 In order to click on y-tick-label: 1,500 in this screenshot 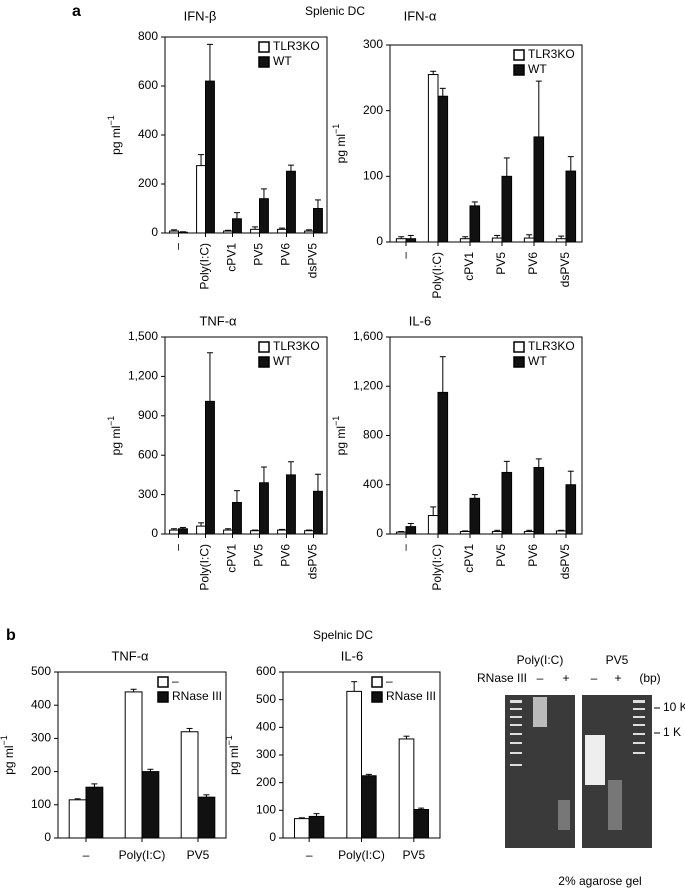, I will do `click(143, 336)`.